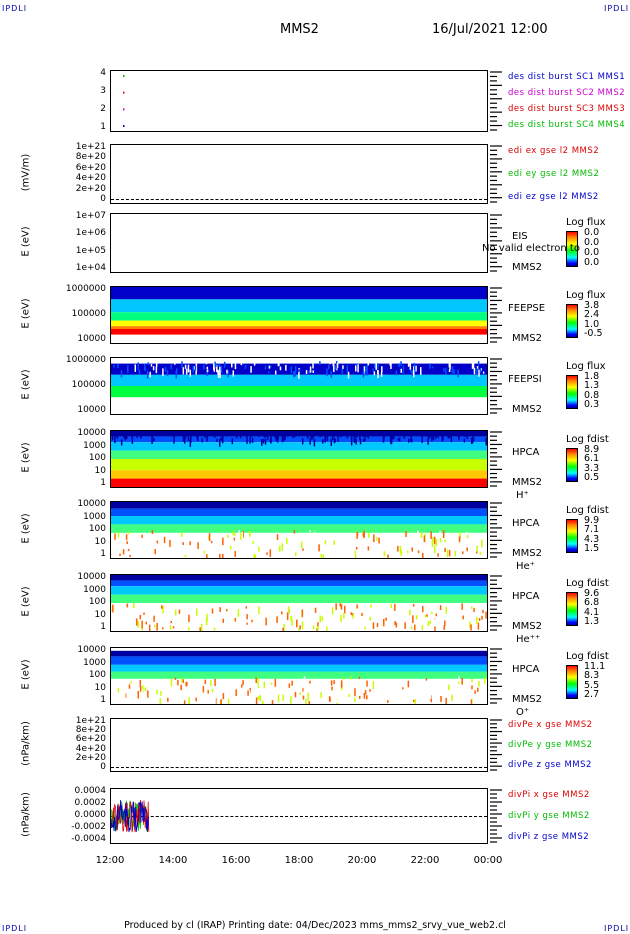 The image size is (630, 934). Describe the element at coordinates (90, 721) in the screenshot. I see `y-tick-label: 1e+21` at that location.